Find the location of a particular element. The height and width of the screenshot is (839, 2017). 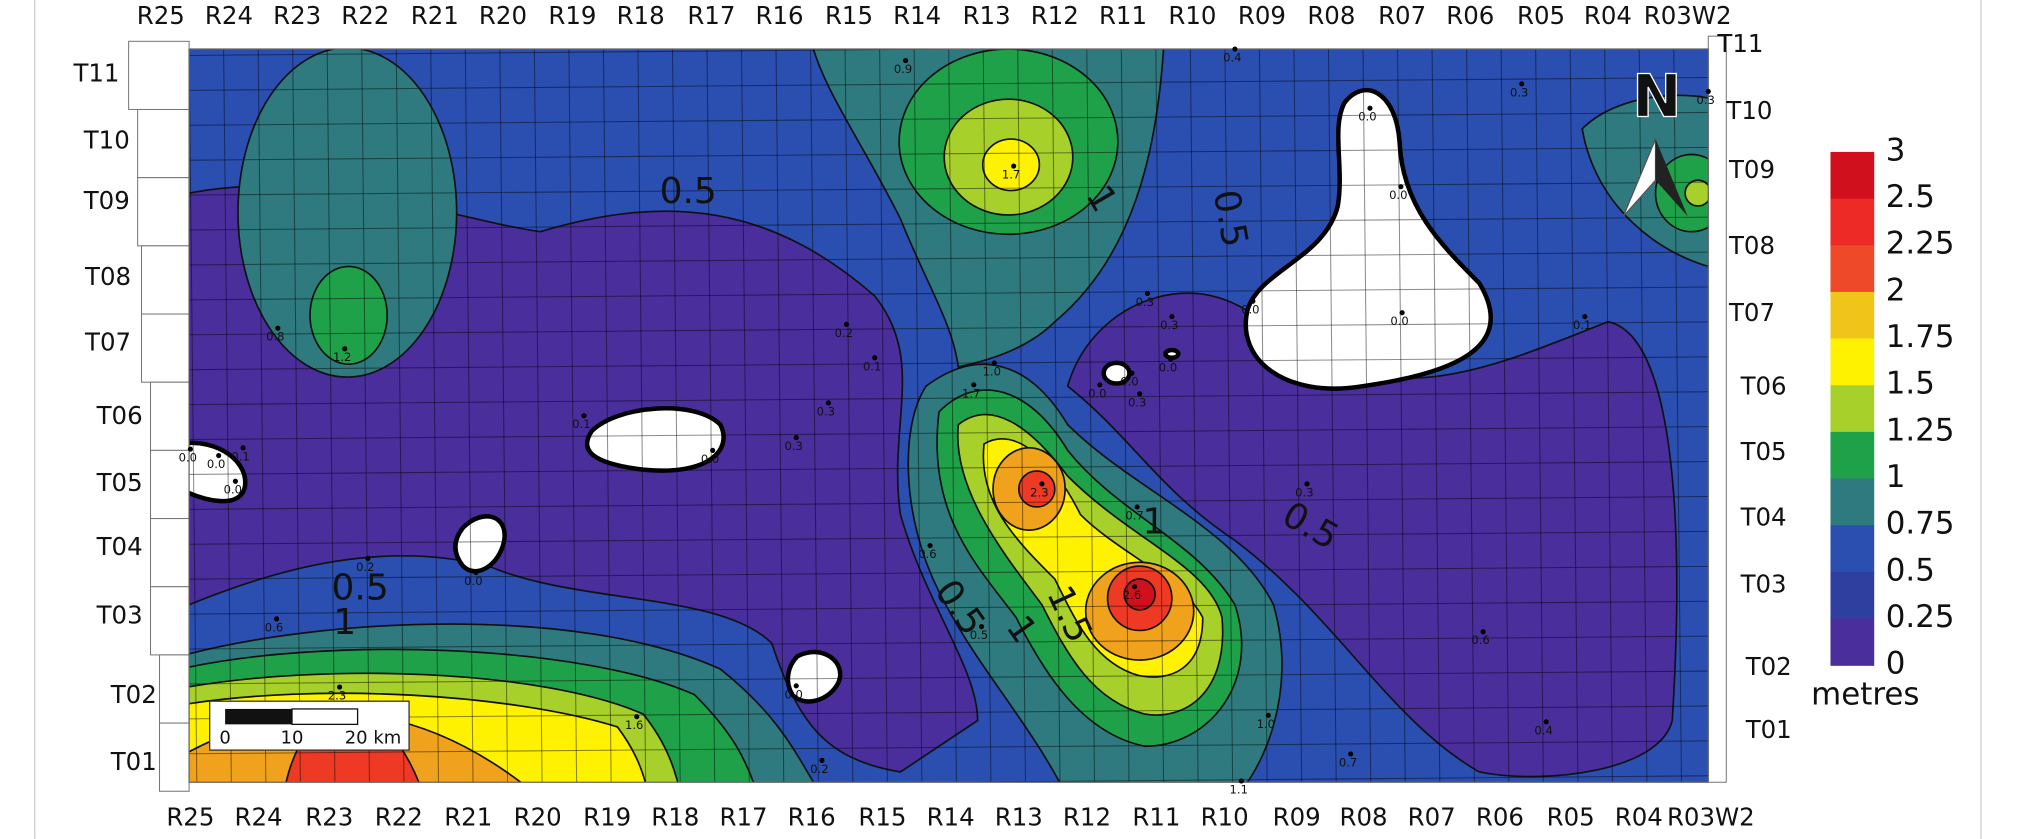

range-label: R12 is located at coordinates (1055, 15).